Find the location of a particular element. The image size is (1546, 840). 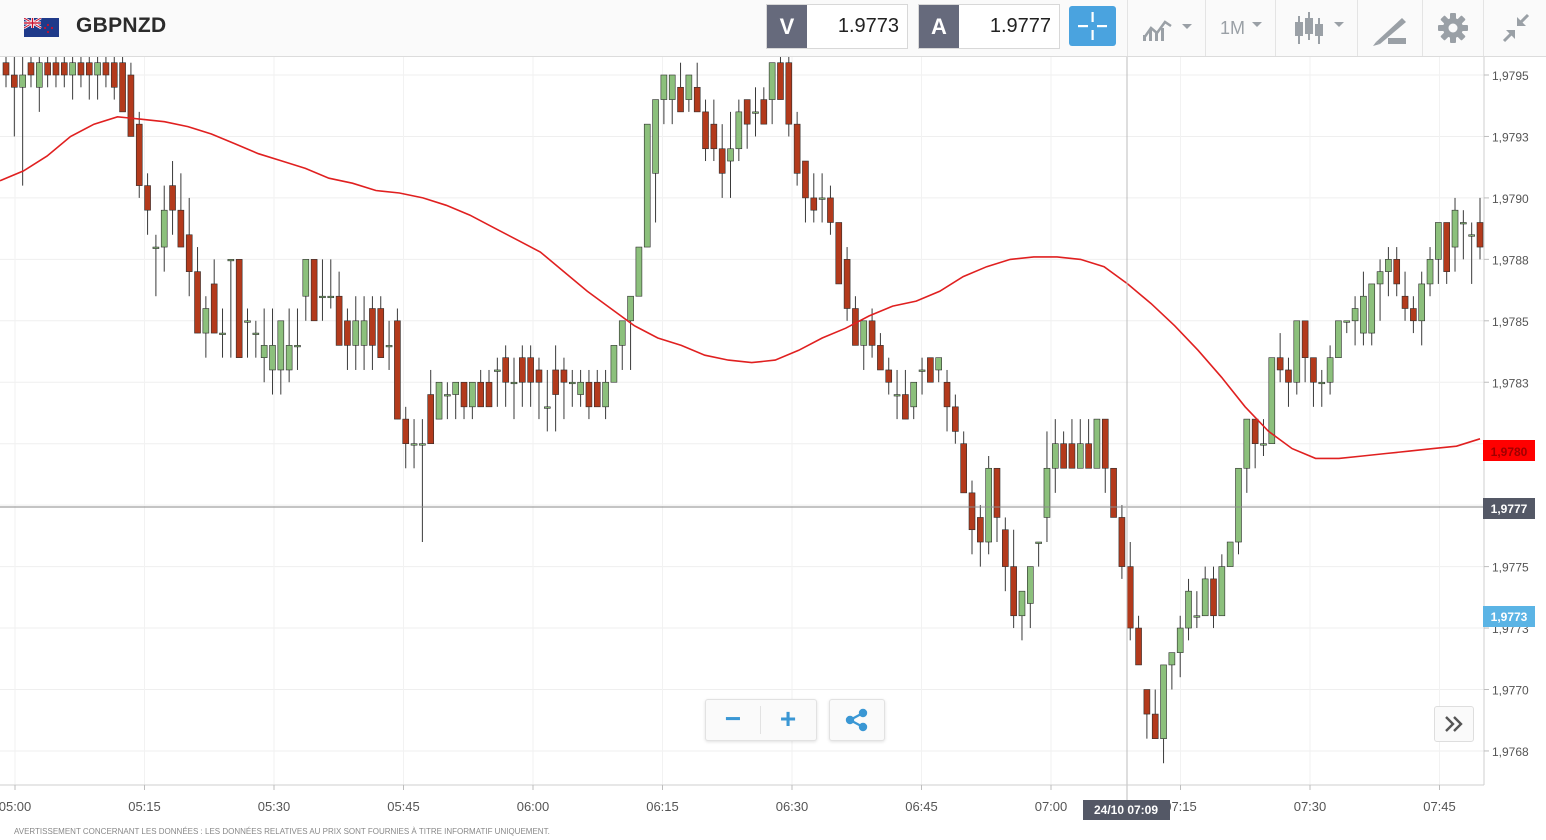

chart-toolbar: GBPNZD V 1.9773 A 1.9777 1M is located at coordinates (773, 28).